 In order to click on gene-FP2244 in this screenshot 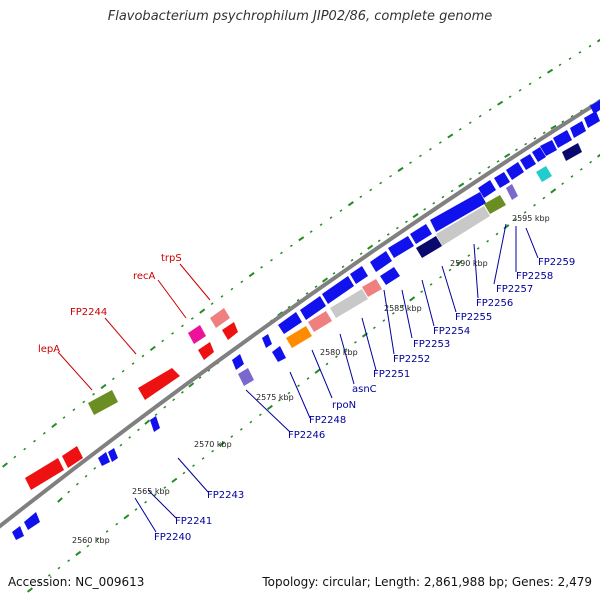, I will do `click(159, 384)`.